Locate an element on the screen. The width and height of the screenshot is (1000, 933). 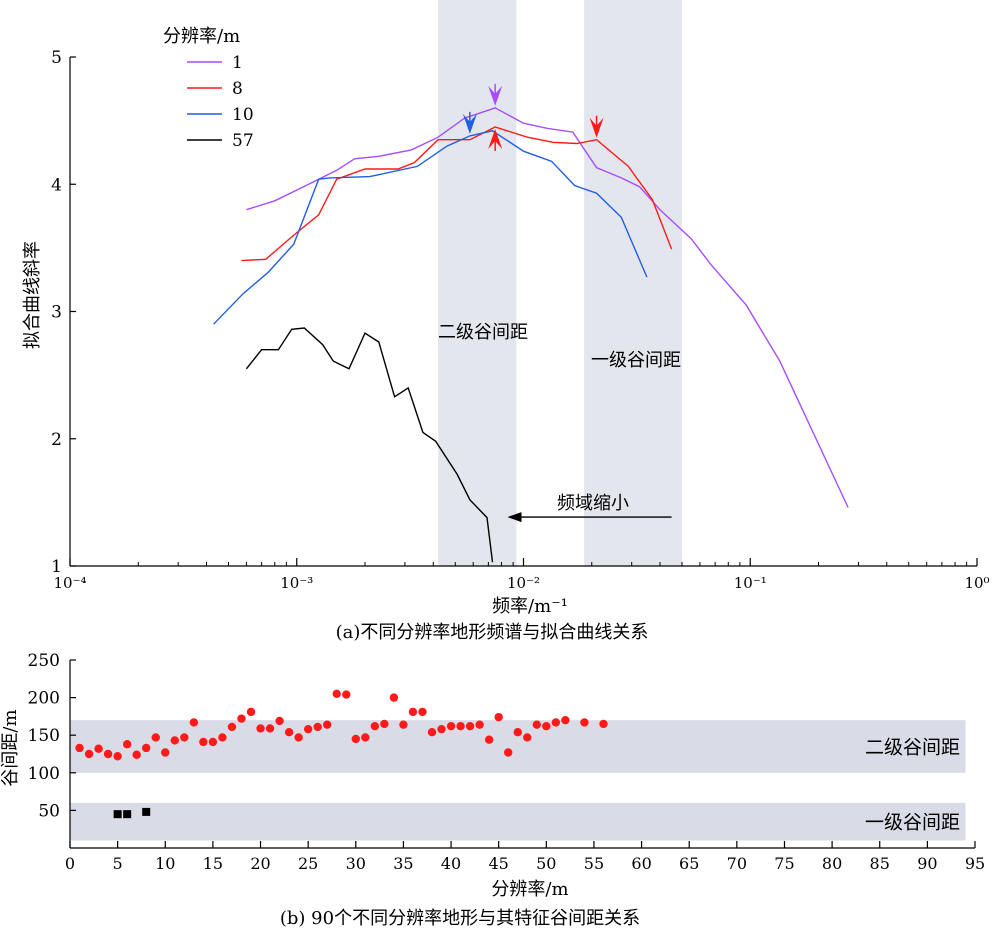
chart-b-x-tick-label: 0 is located at coordinates (70, 863).